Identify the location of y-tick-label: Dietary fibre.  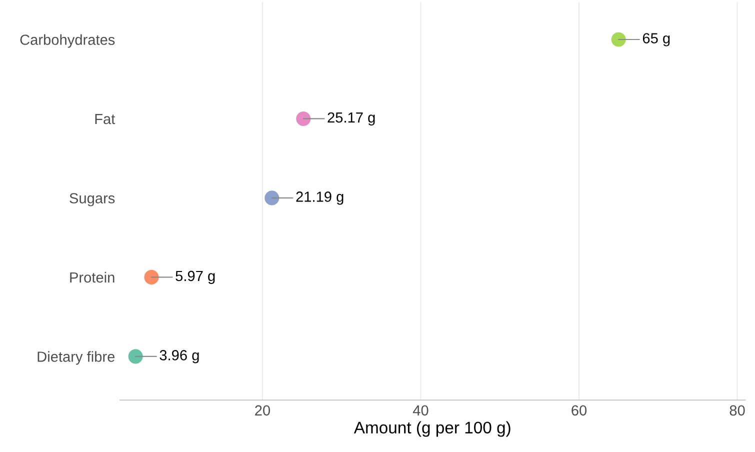
(76, 358).